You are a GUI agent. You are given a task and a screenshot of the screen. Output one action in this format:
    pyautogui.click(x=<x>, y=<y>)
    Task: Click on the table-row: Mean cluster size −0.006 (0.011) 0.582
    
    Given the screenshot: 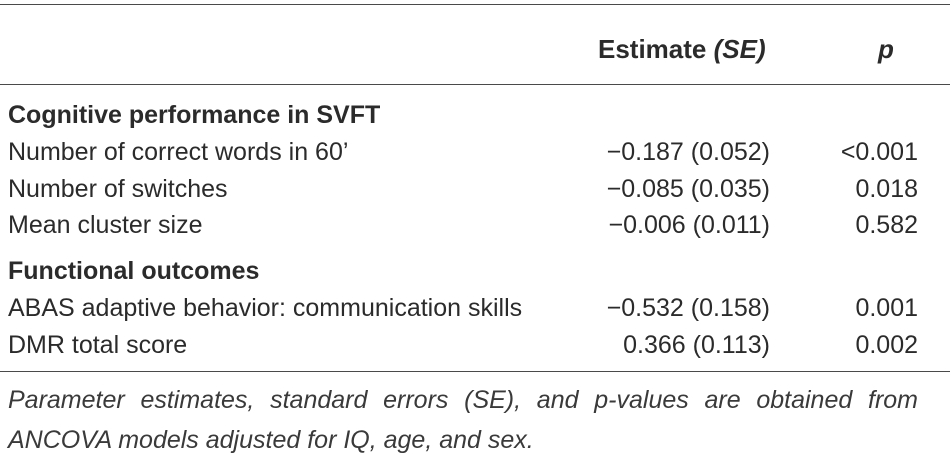 What is the action you would take?
    pyautogui.click(x=463, y=225)
    